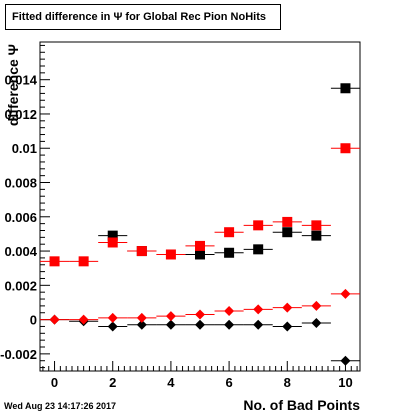 Image resolution: width=400 pixels, height=414 pixels. What do you see at coordinates (54, 382) in the screenshot?
I see `x-tick-label: 0` at bounding box center [54, 382].